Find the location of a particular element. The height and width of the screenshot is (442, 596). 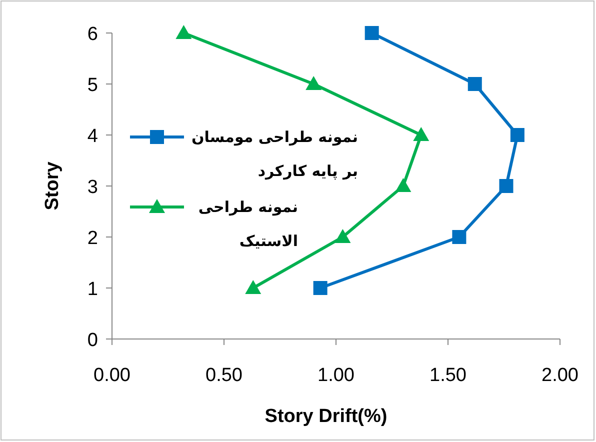

x-tick-label: 2.00 is located at coordinates (560, 375).